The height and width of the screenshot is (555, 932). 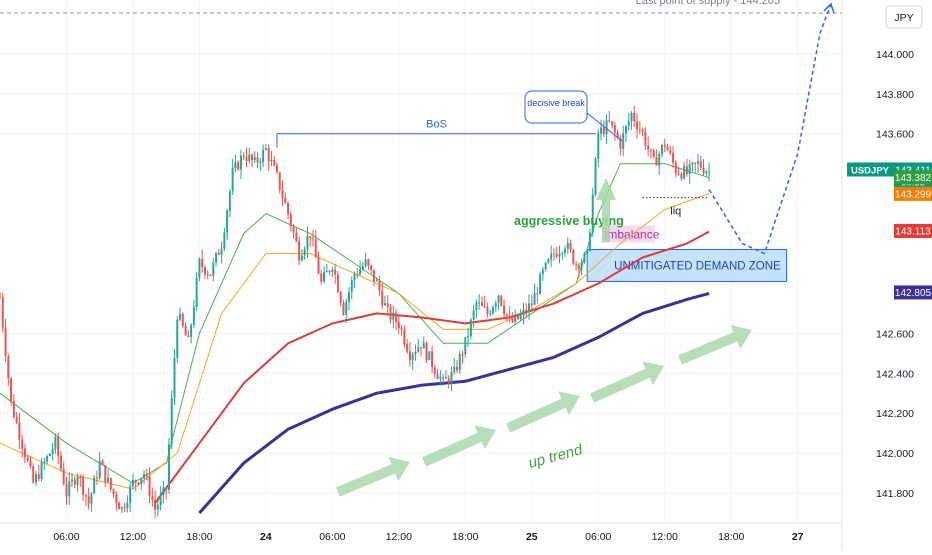 What do you see at coordinates (913, 292) in the screenshot?
I see `price-tag` at bounding box center [913, 292].